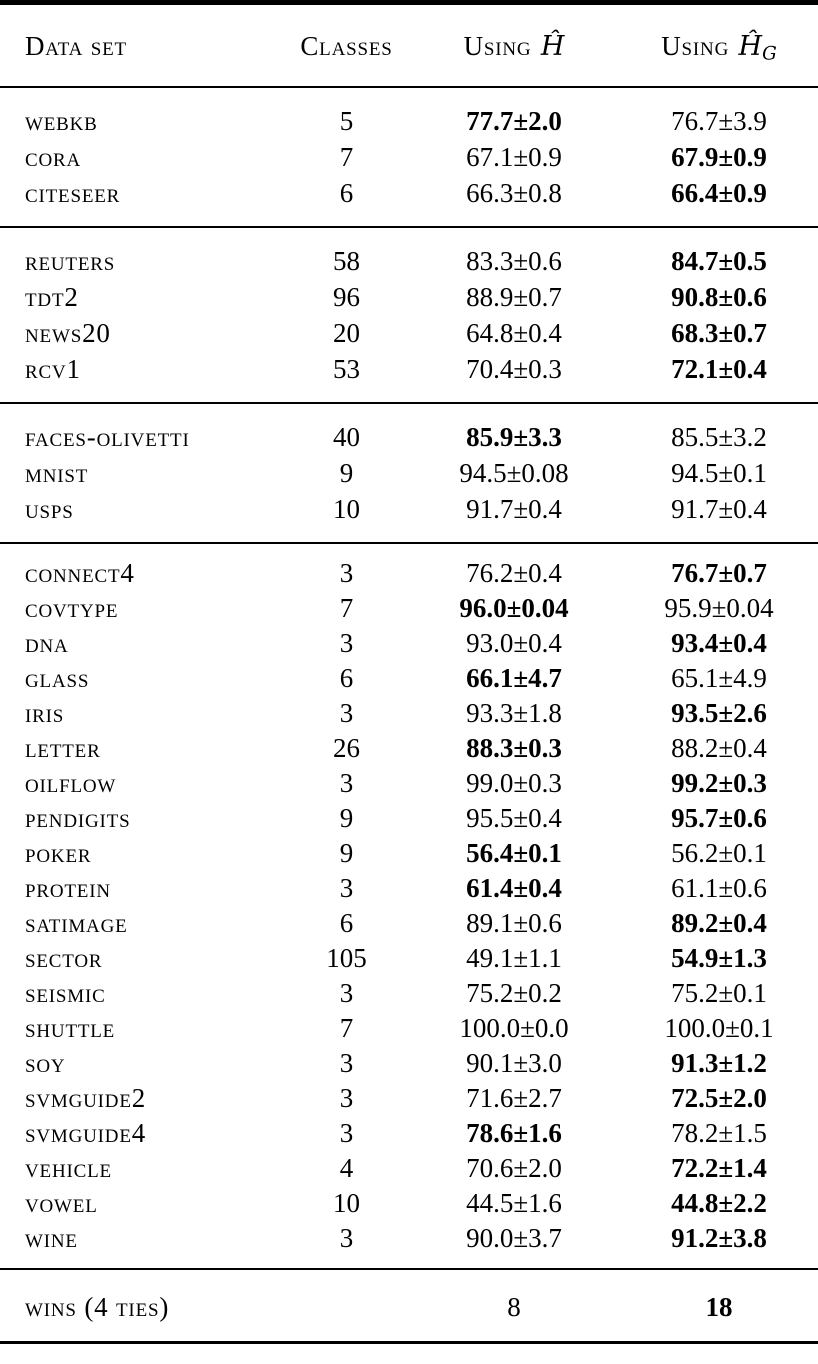  Describe the element at coordinates (409, 1342) in the screenshot. I see `table-bottom-rule` at that location.